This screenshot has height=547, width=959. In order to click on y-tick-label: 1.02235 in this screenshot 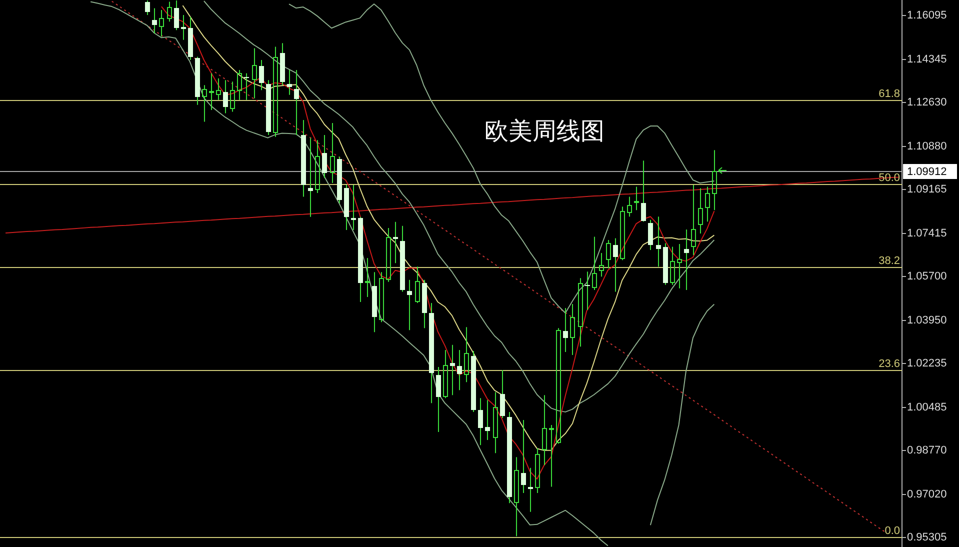, I will do `click(927, 364)`.